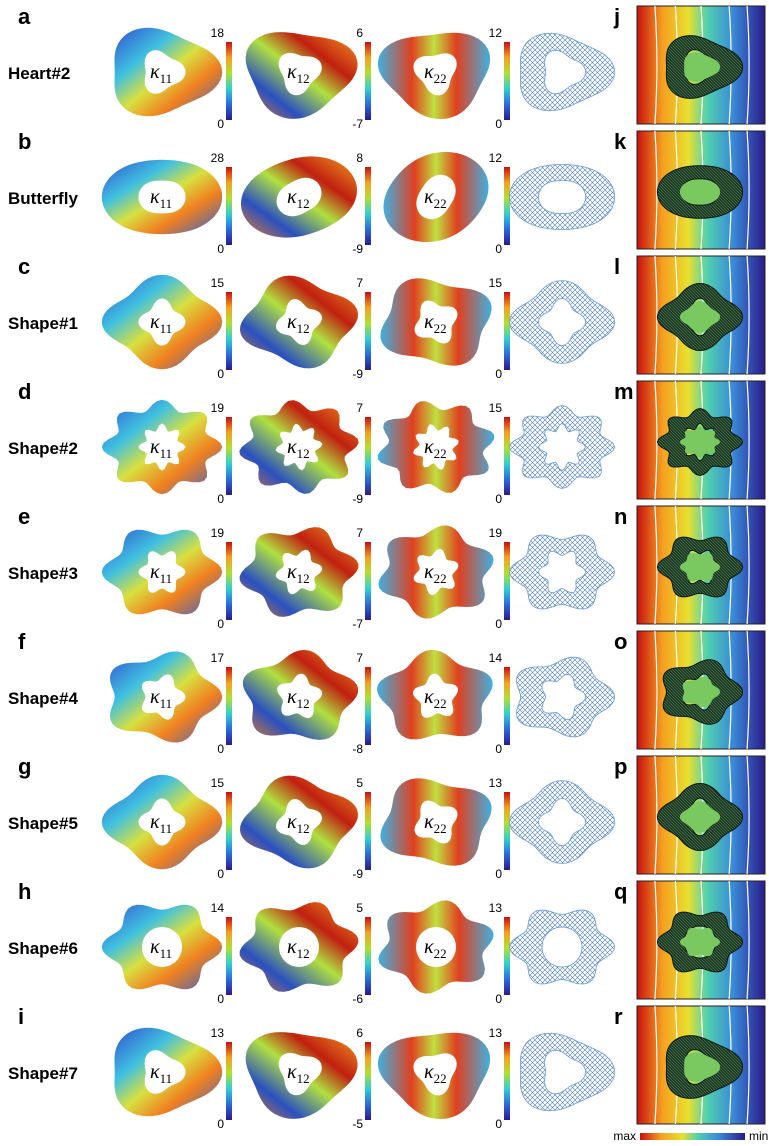 The height and width of the screenshot is (1146, 769). I want to click on row-name: Shape#2, so click(43, 448).